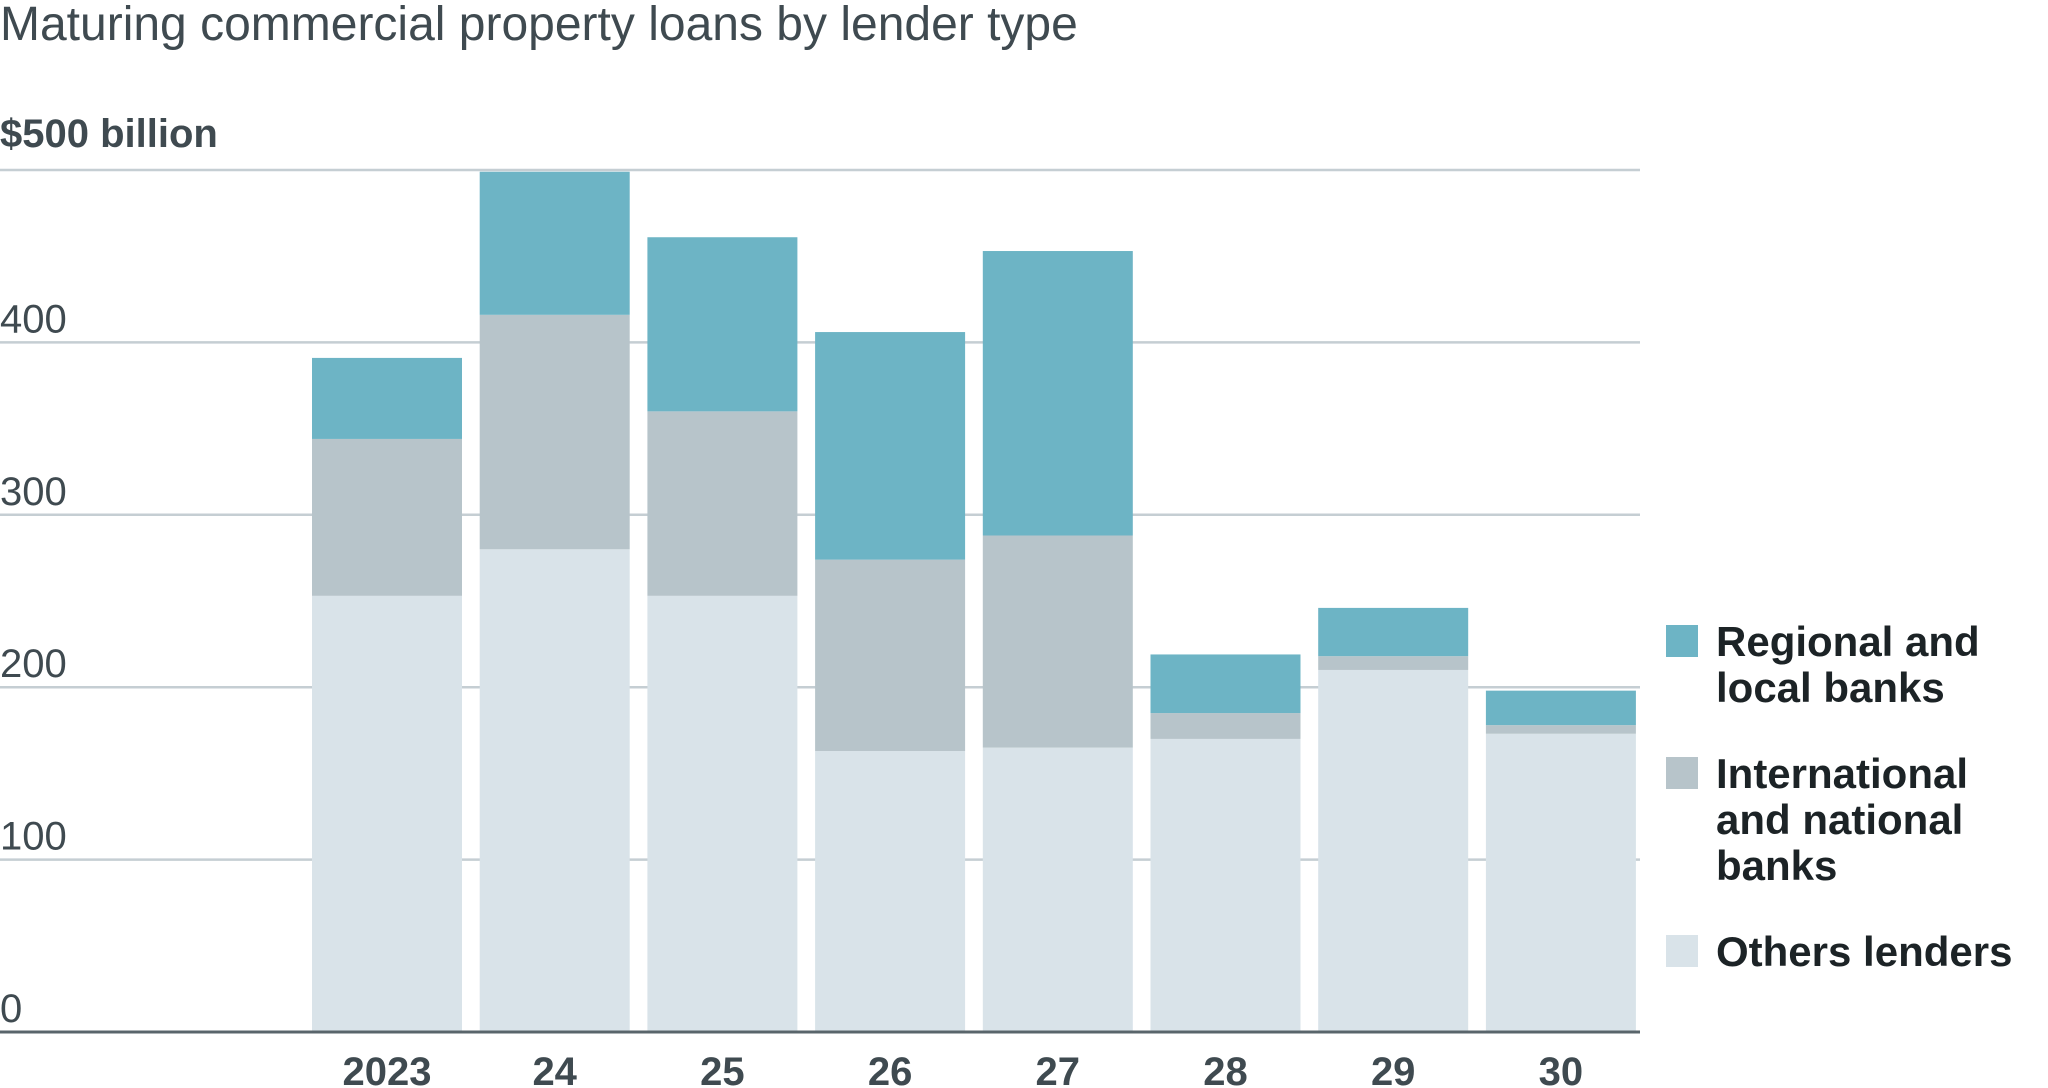 This screenshot has height=1088, width=2048. I want to click on x-tick-label: 2023, so click(387, 1069).